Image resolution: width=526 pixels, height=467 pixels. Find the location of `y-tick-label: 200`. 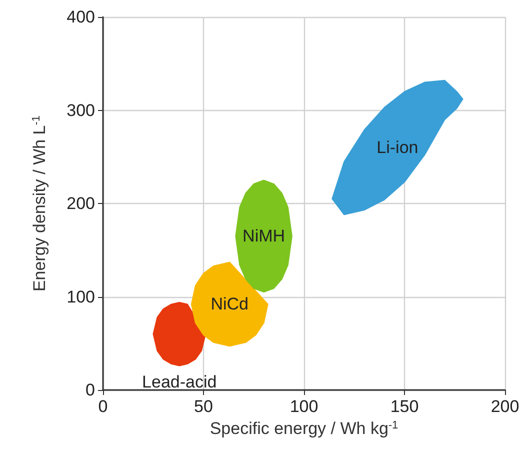

y-tick-label: 200 is located at coordinates (80, 203).